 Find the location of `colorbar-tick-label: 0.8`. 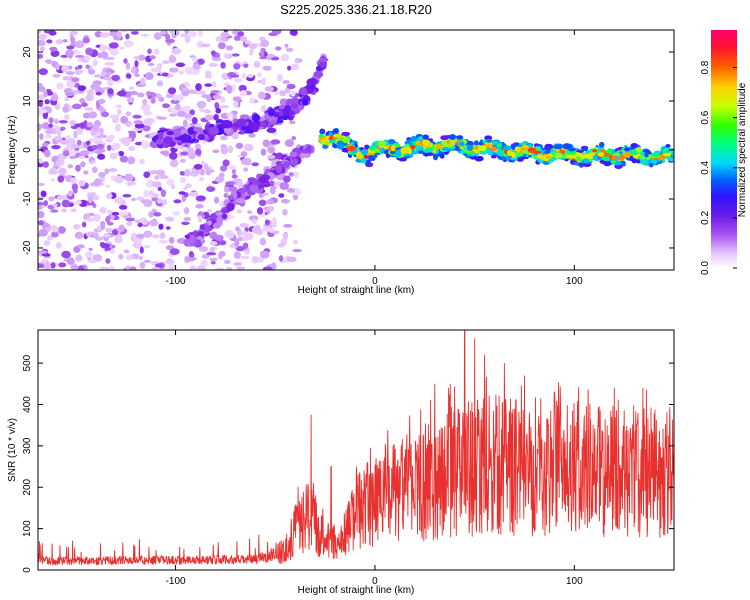

colorbar-tick-label: 0.8 is located at coordinates (705, 67).